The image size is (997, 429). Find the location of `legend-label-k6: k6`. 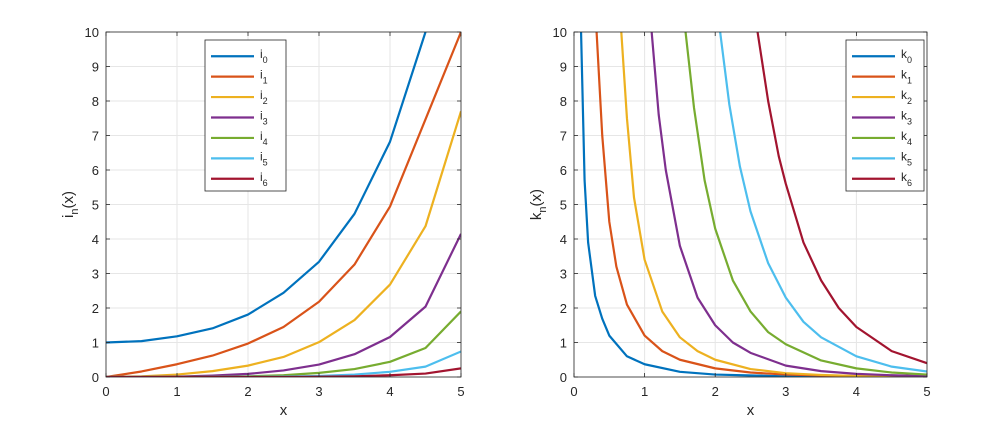

legend-label-k6: k6 is located at coordinates (906, 179).